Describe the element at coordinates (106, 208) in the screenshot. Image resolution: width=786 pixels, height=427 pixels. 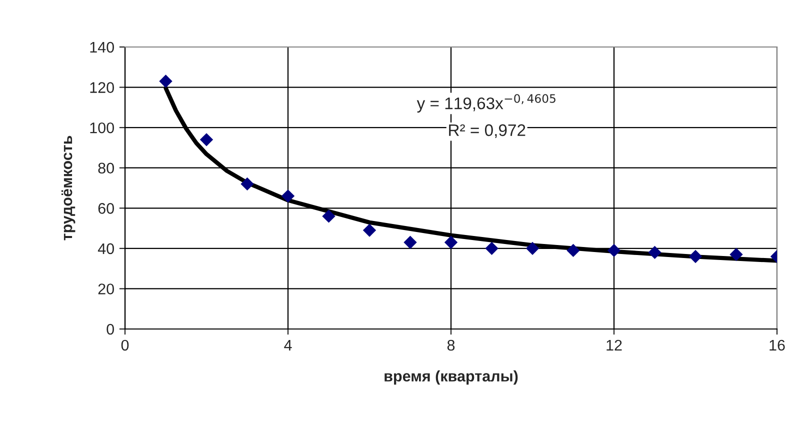
I see `y-tick-label: 60` at that location.